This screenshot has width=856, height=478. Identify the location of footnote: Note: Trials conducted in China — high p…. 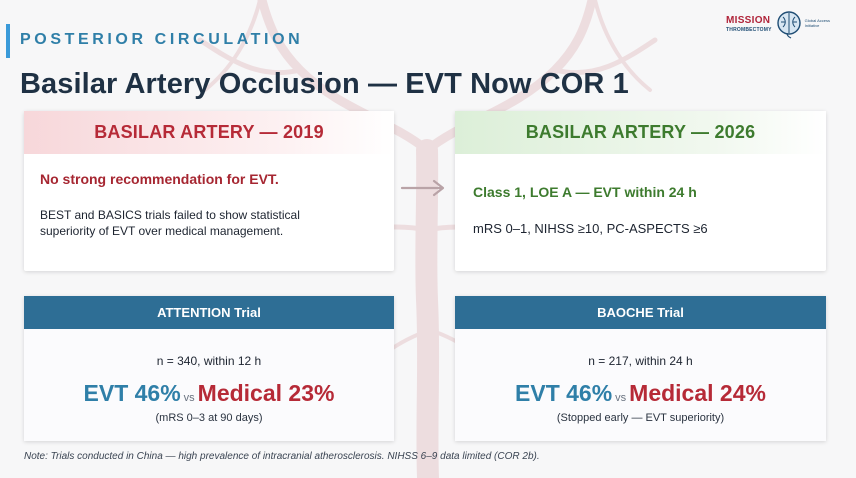
(282, 456).